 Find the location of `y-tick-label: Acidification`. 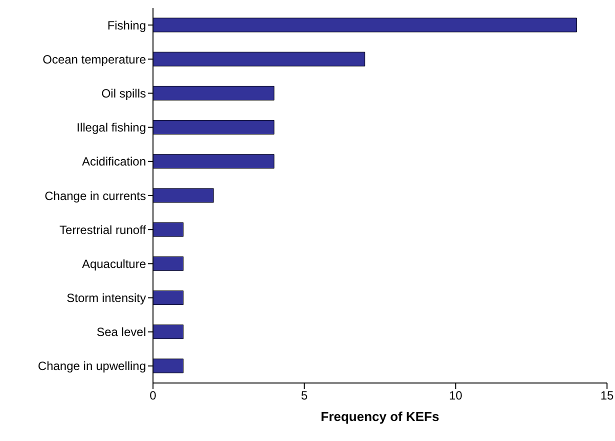

y-tick-label: Acidification is located at coordinates (114, 161).